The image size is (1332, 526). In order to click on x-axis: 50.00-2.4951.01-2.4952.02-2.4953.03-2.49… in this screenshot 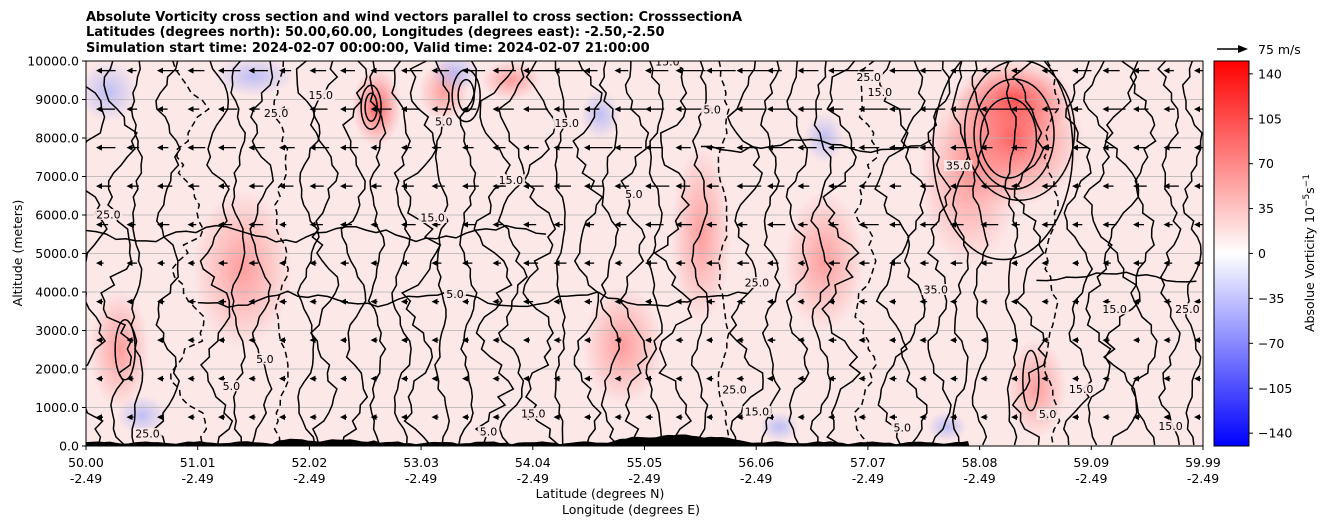, I will do `click(644, 466)`.